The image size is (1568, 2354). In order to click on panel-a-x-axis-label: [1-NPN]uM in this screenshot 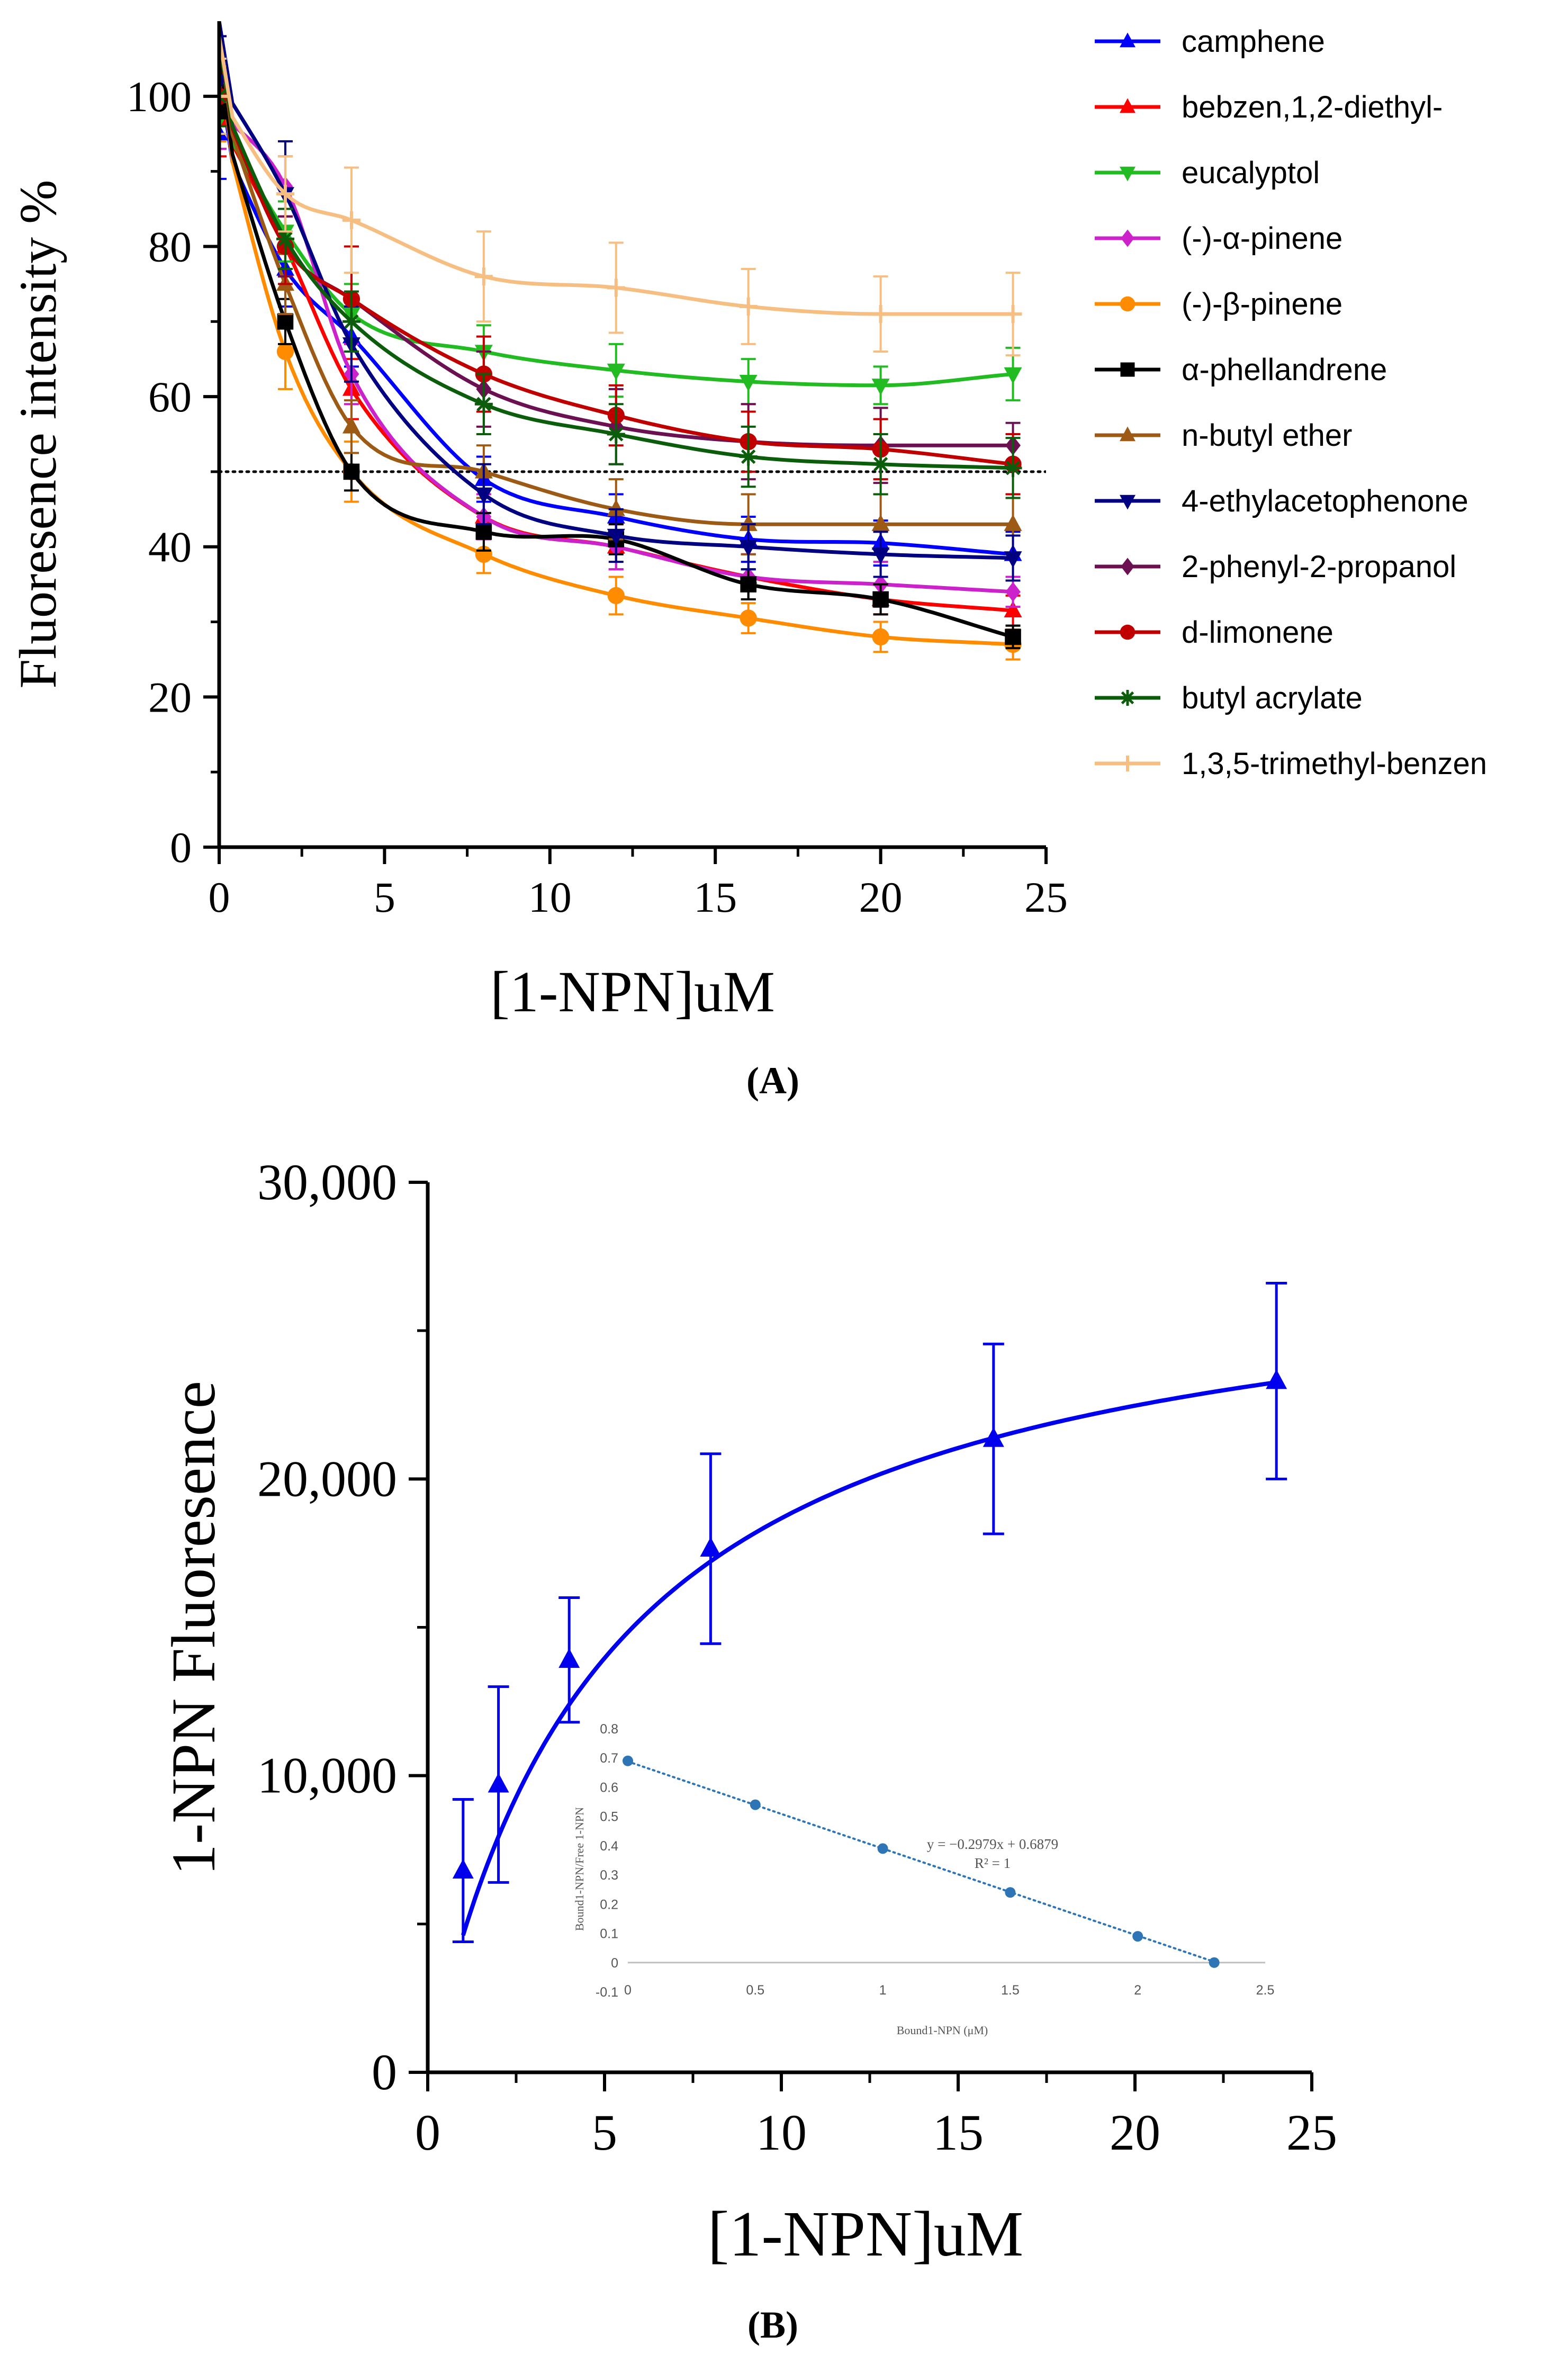, I will do `click(632, 991)`.